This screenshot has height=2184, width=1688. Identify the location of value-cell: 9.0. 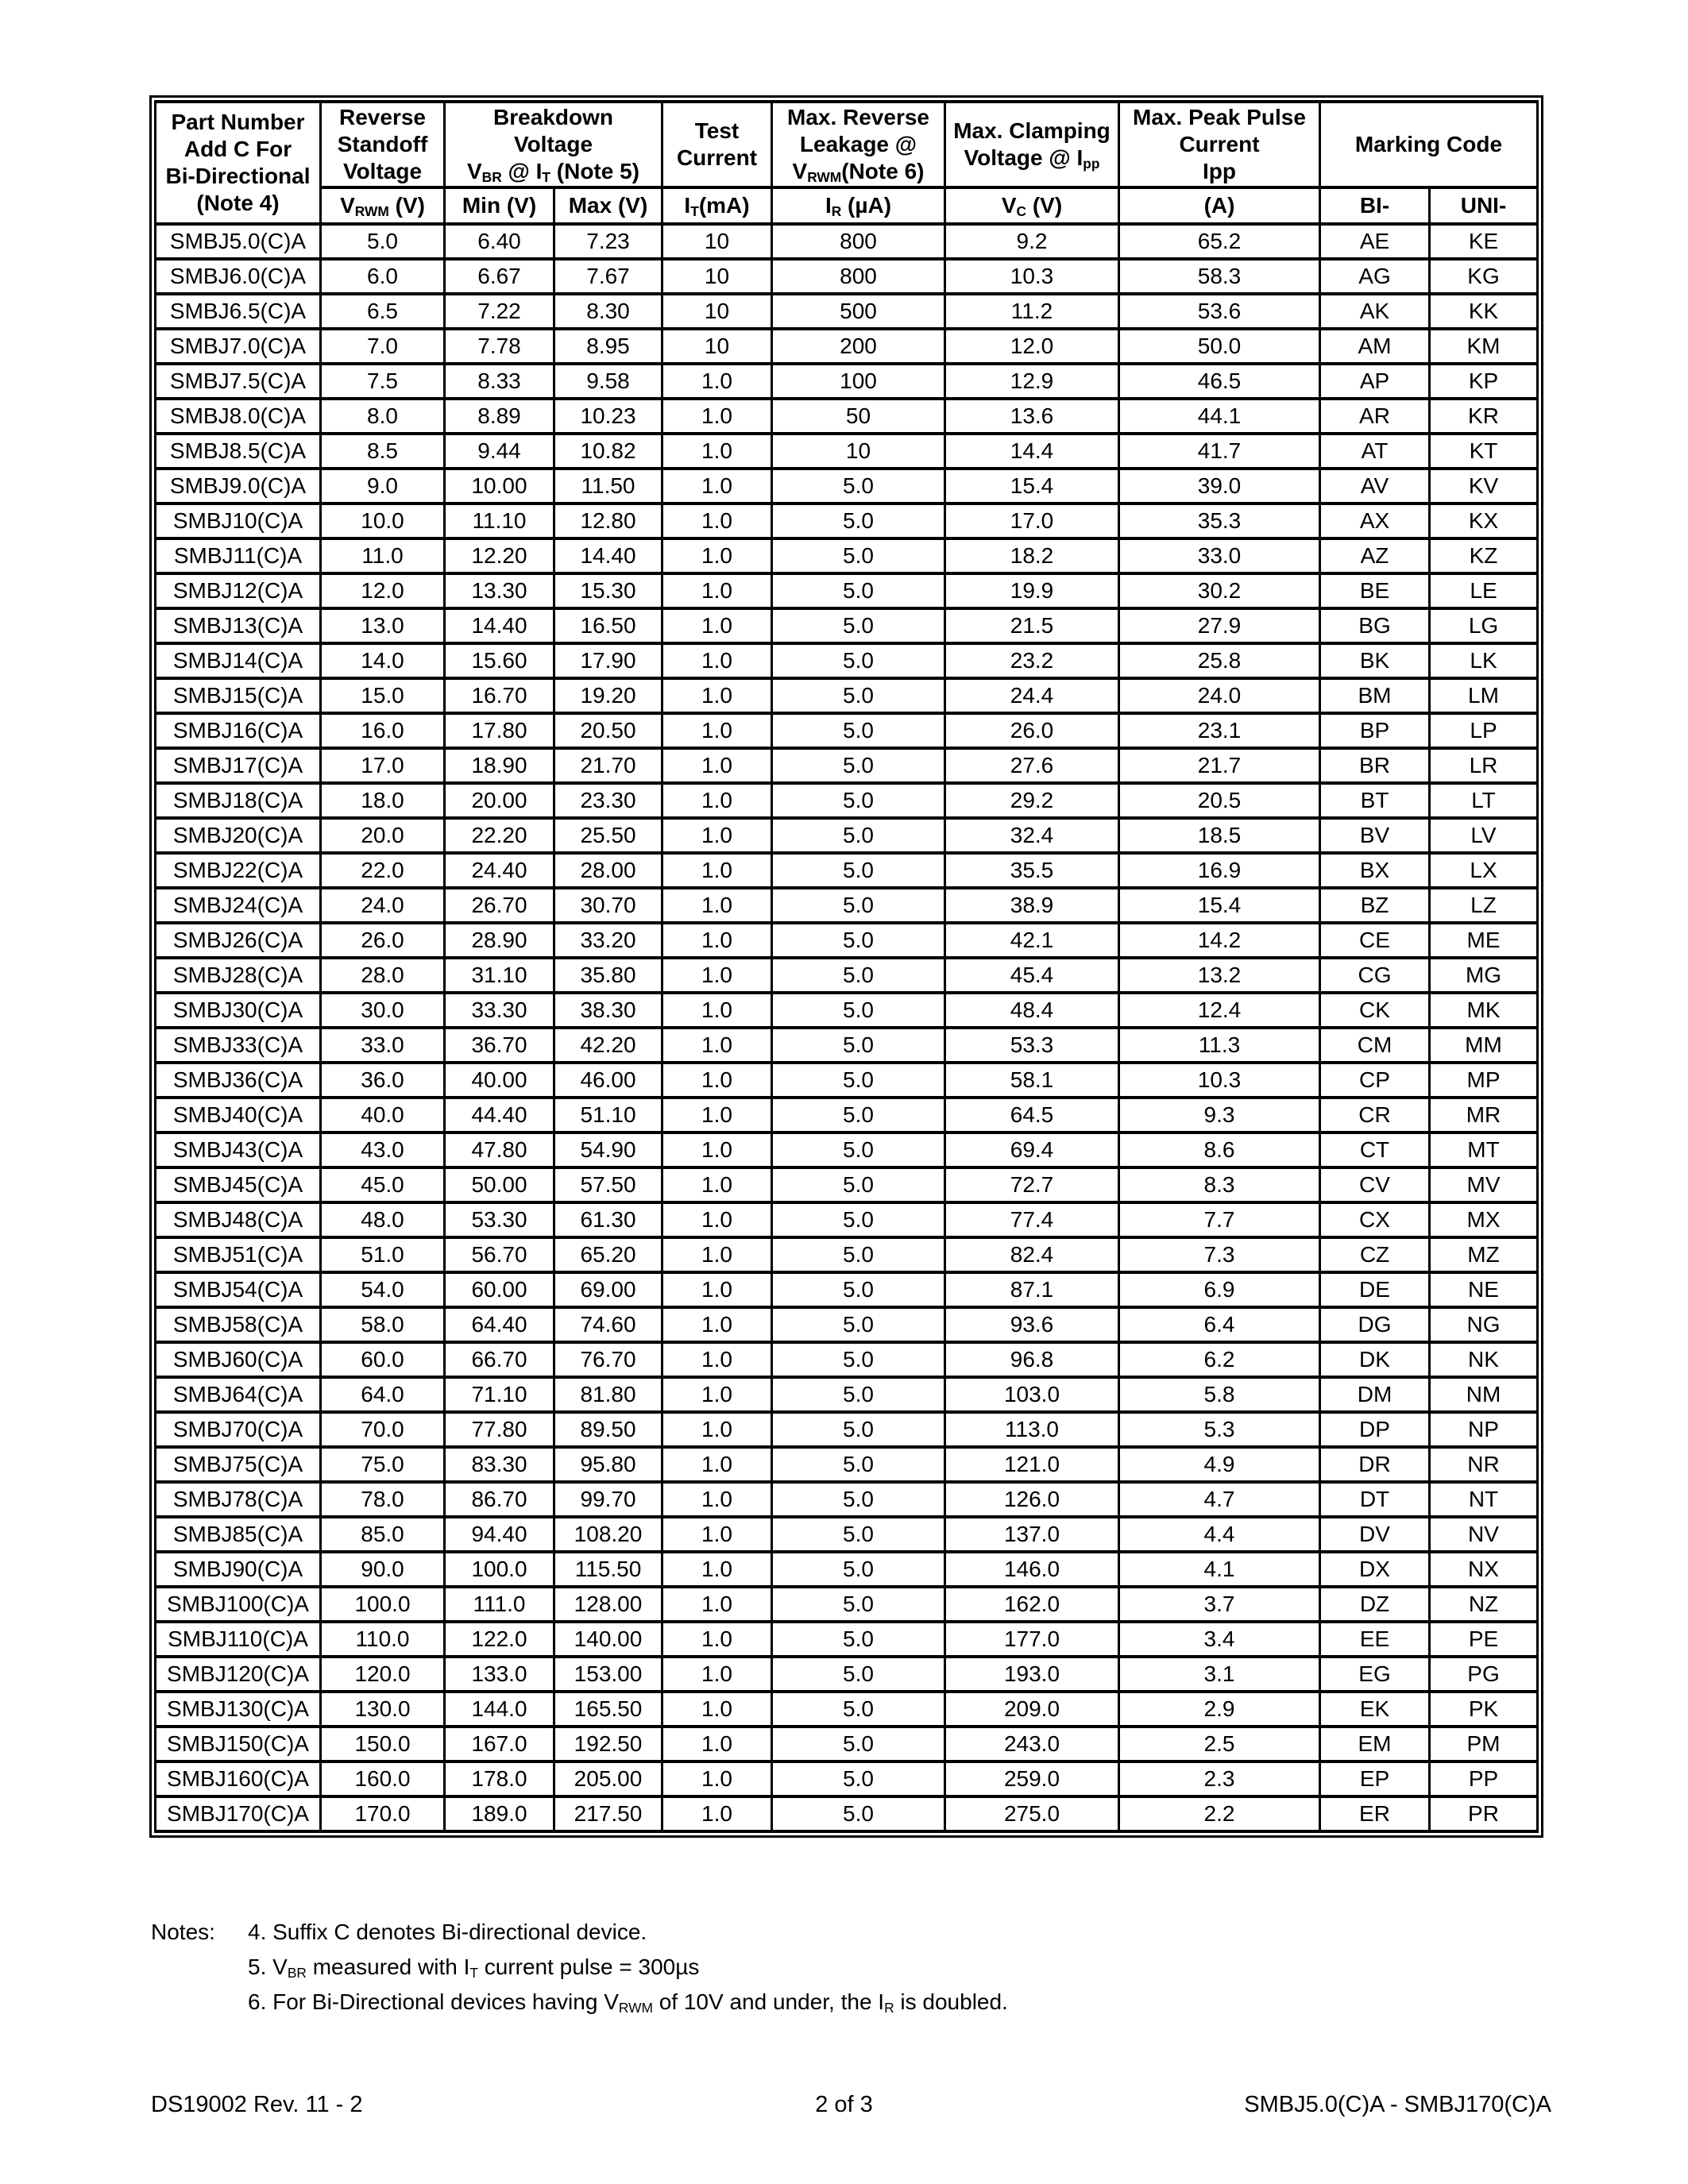
(383, 486).